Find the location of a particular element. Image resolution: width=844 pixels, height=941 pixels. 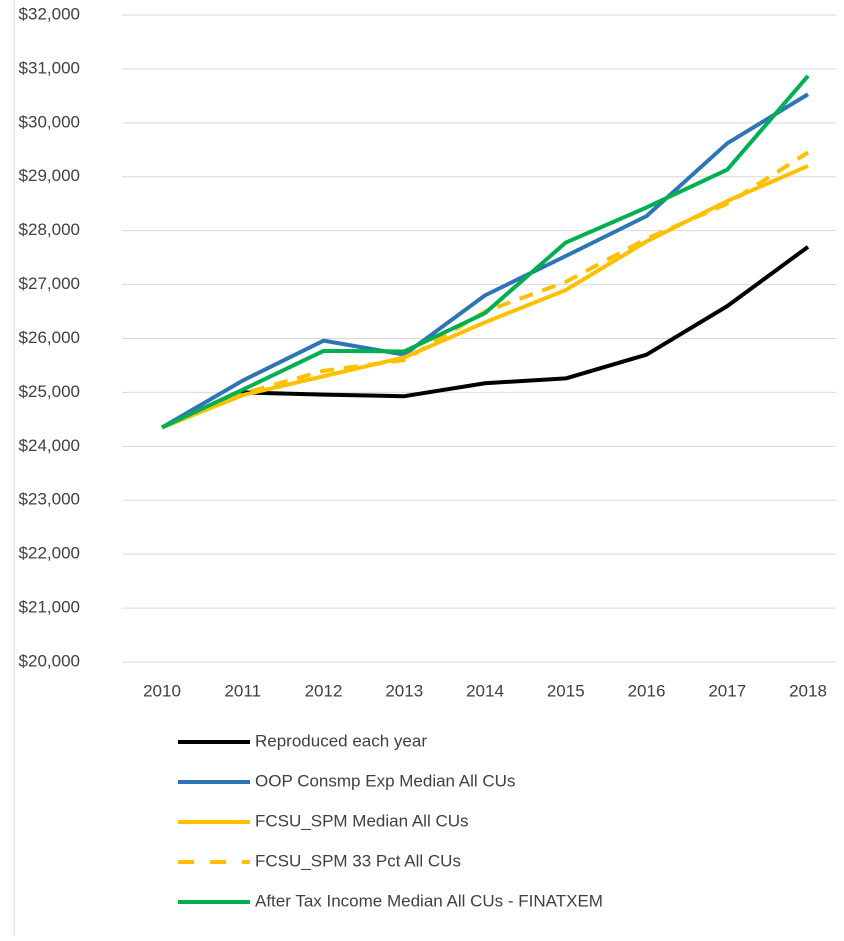

y-tick-label: $27,000 is located at coordinates (49, 283).